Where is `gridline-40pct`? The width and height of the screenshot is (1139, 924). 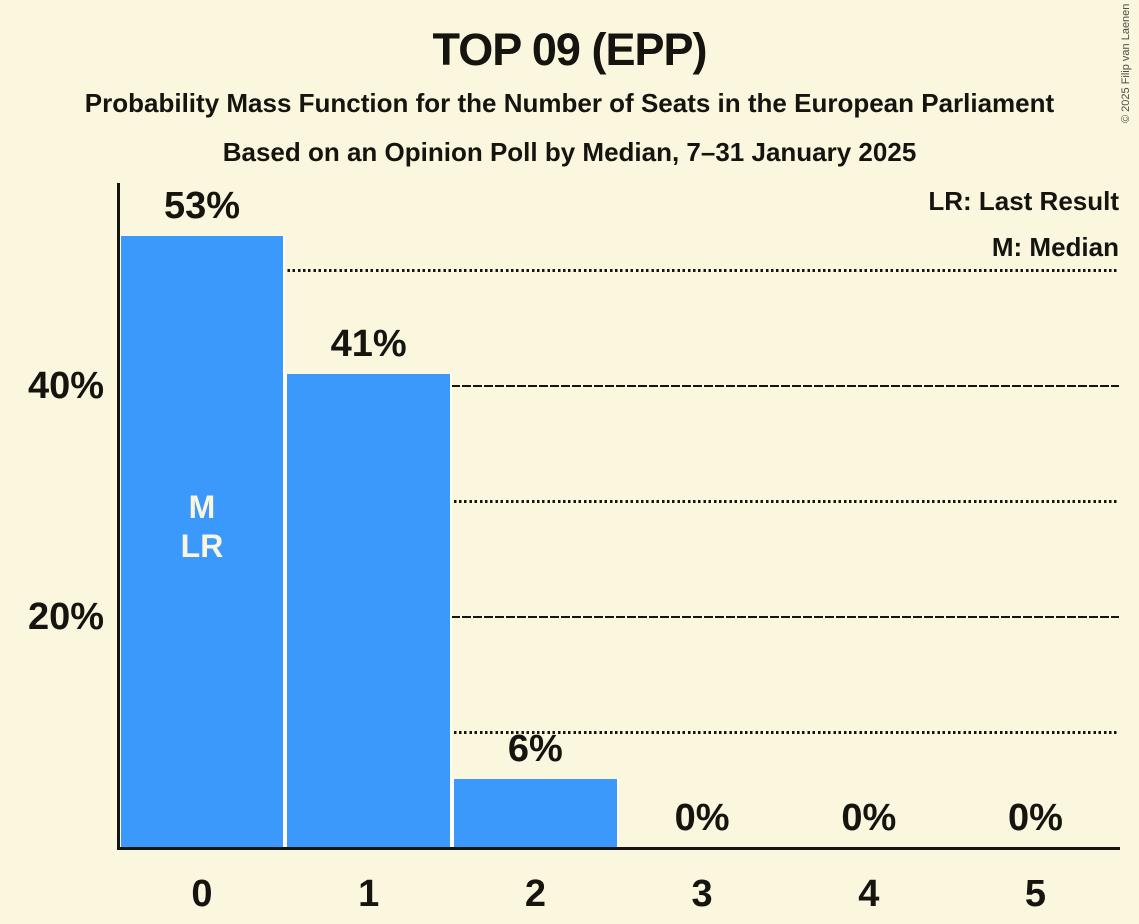
gridline-40pct is located at coordinates (620, 385).